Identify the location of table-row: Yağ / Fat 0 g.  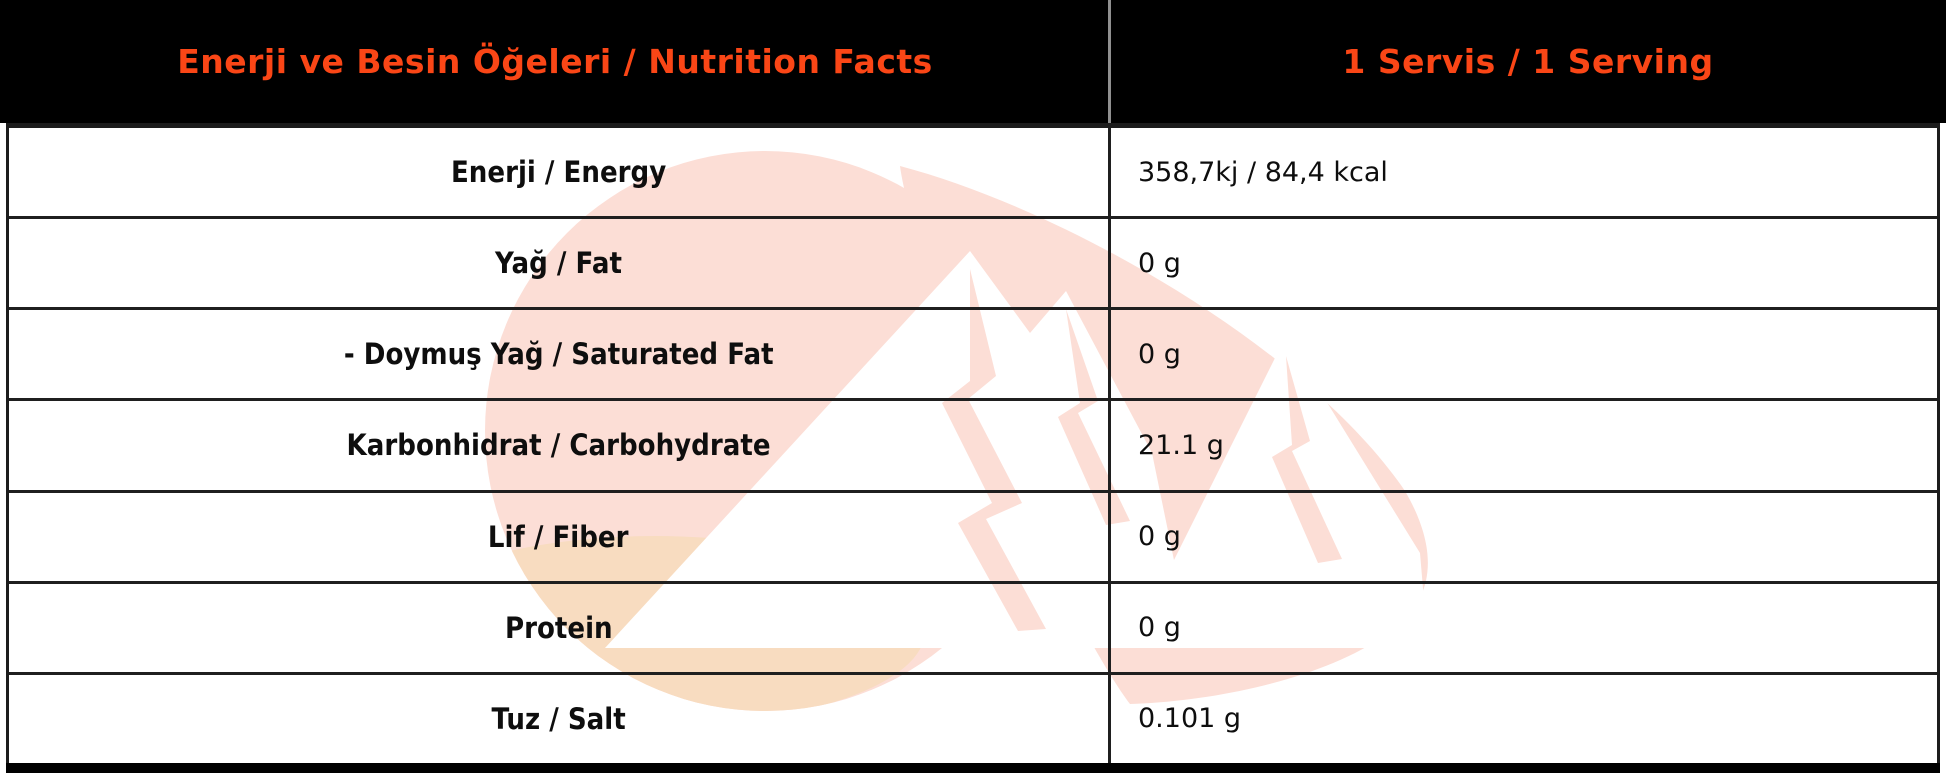
(973, 265).